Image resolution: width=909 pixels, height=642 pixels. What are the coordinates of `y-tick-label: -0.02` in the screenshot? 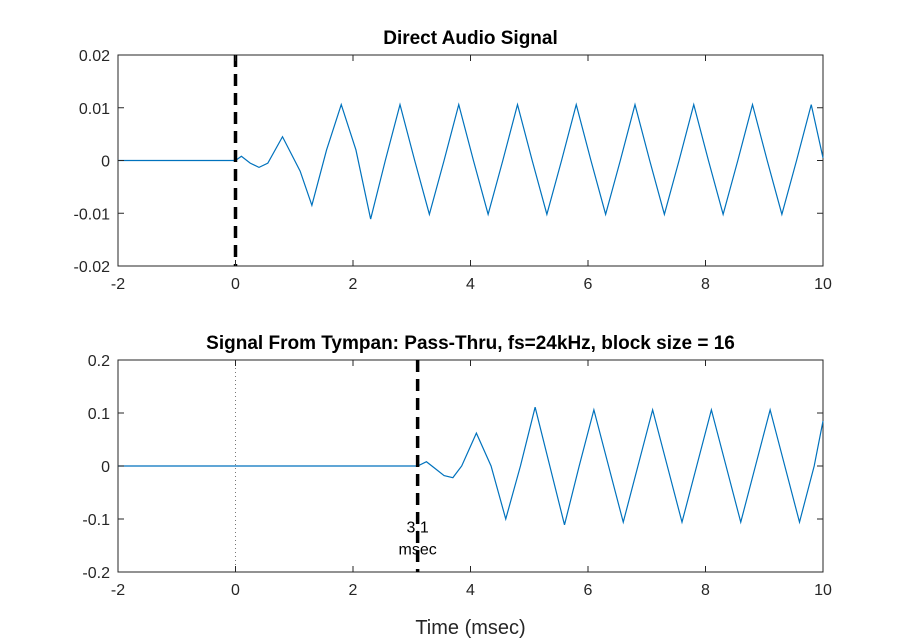 It's located at (92, 267).